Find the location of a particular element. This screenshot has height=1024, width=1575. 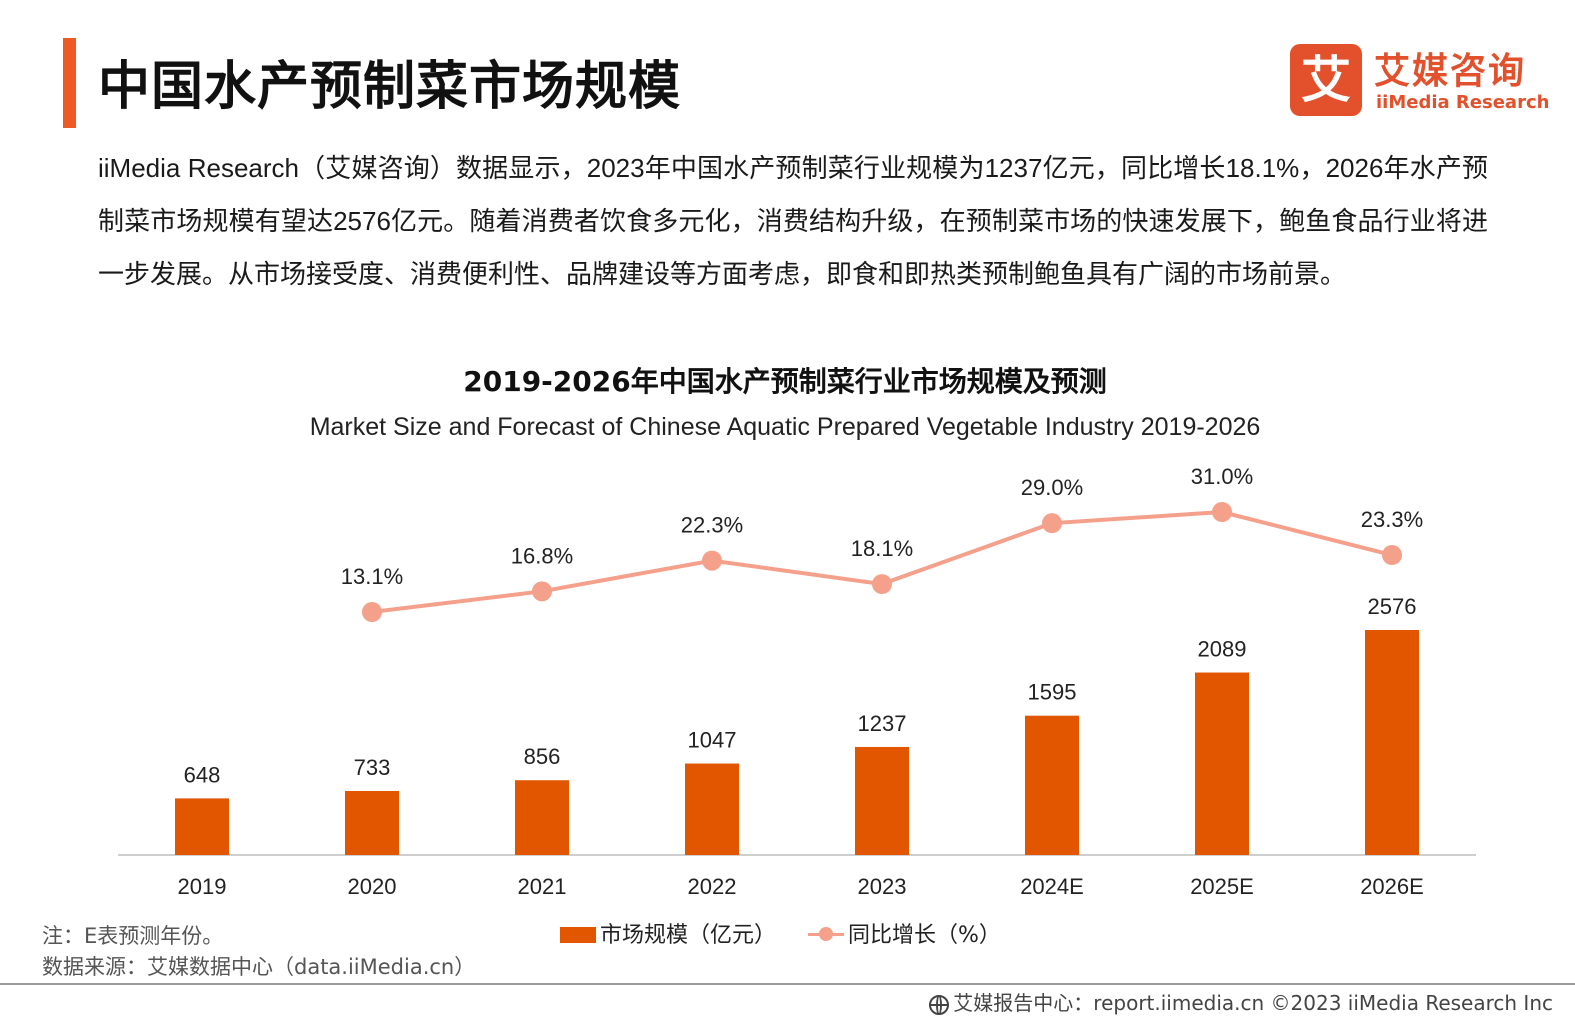

x-tick-label: 2024E is located at coordinates (1052, 886).